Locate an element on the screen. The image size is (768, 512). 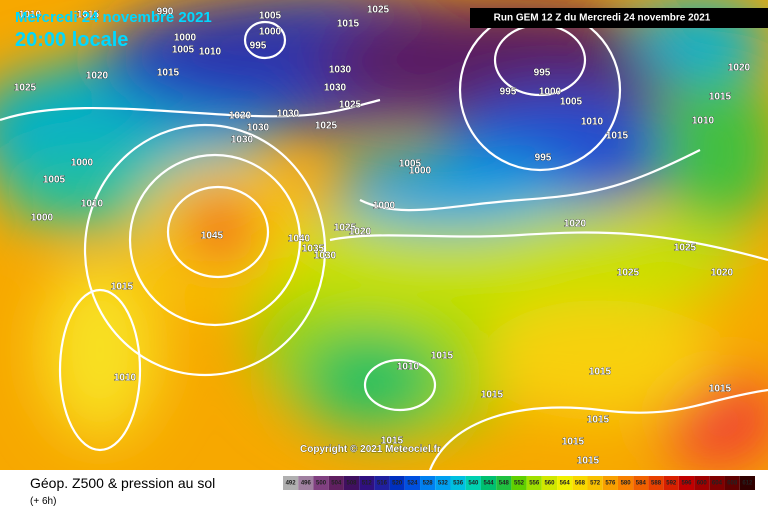
scale-label: 592 is located at coordinates (671, 484).